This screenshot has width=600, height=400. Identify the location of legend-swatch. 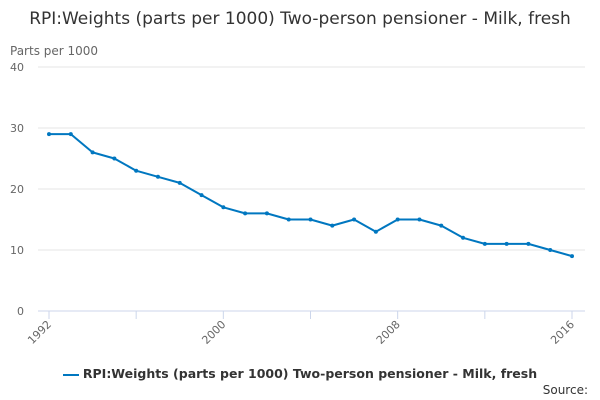
(70, 374).